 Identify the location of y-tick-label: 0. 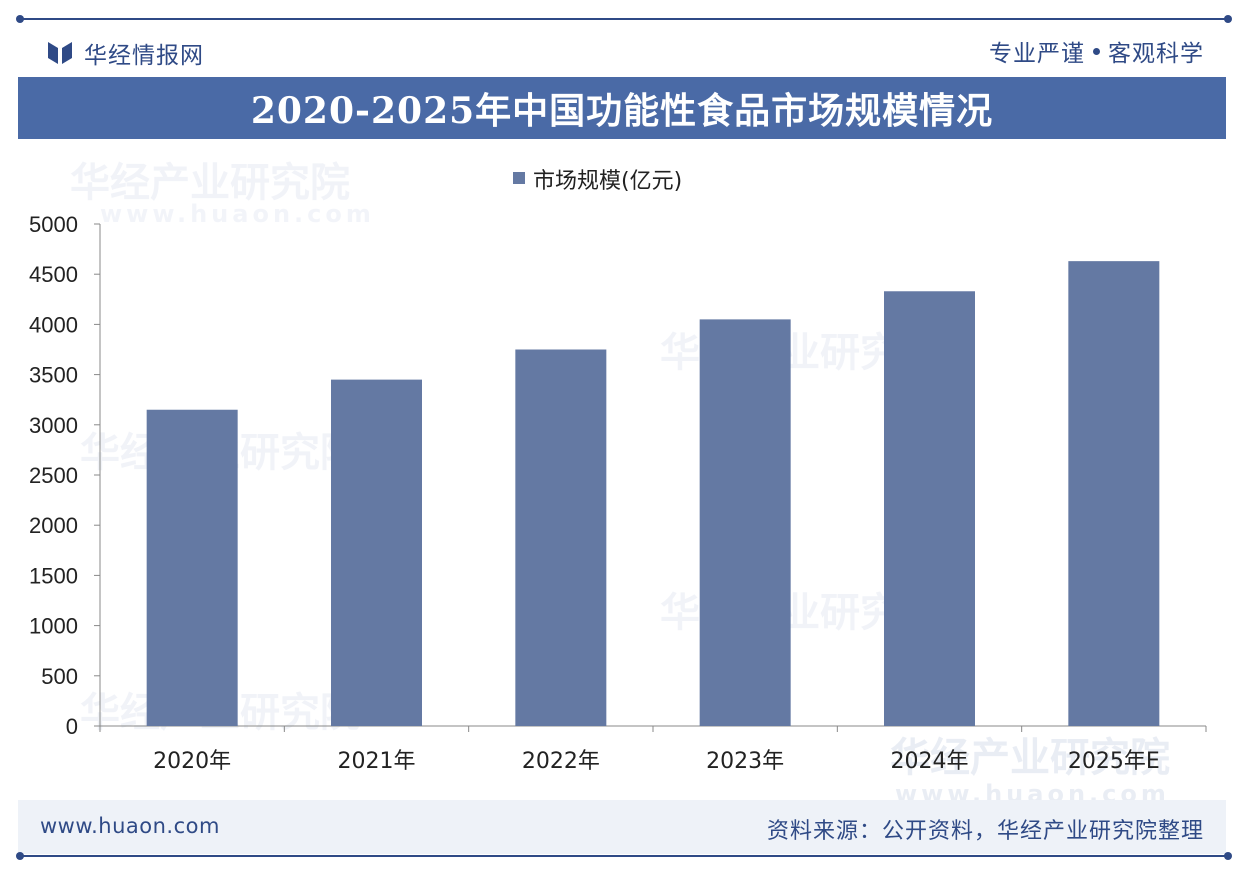
(72, 726).